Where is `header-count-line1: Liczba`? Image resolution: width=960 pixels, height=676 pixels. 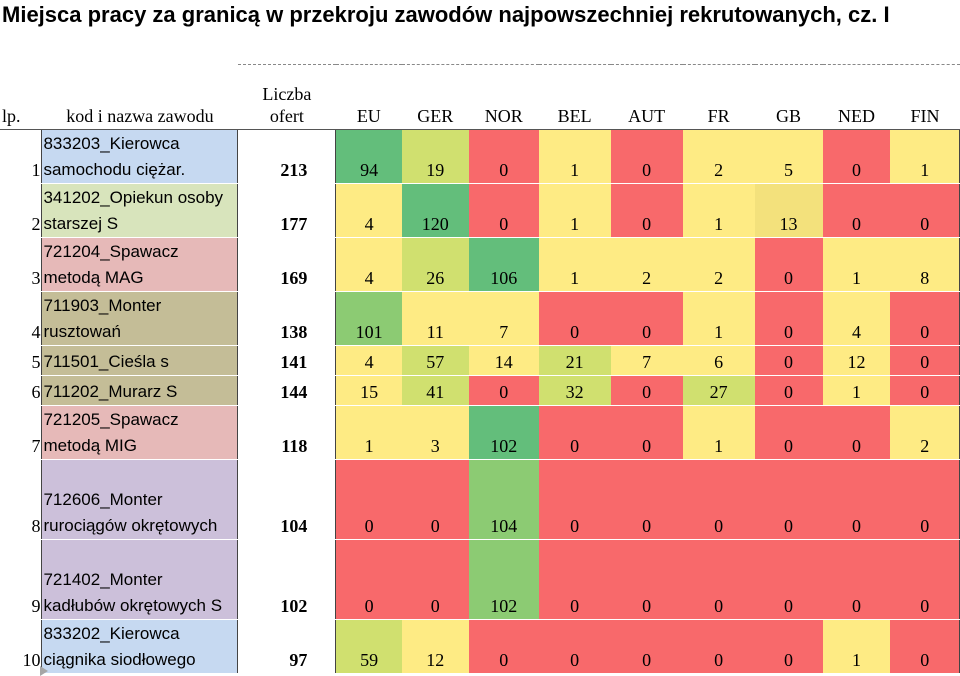 header-count-line1: Liczba is located at coordinates (287, 94).